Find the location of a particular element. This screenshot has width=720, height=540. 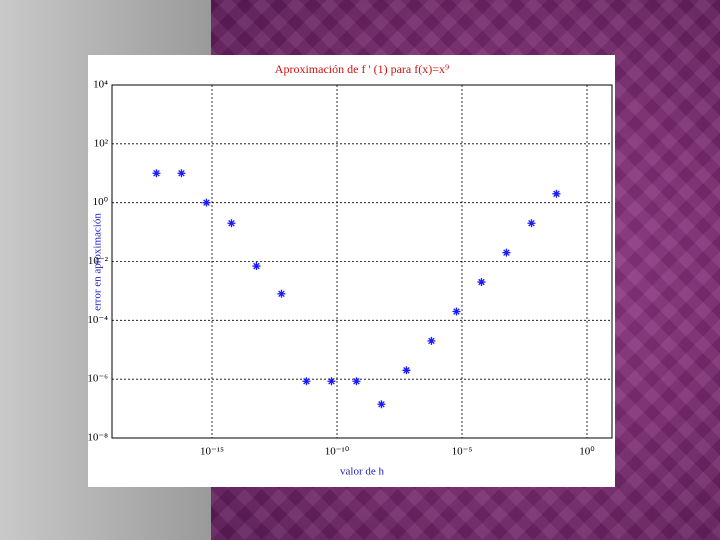

y-axis-label: error en aproximación is located at coordinates (98, 262).